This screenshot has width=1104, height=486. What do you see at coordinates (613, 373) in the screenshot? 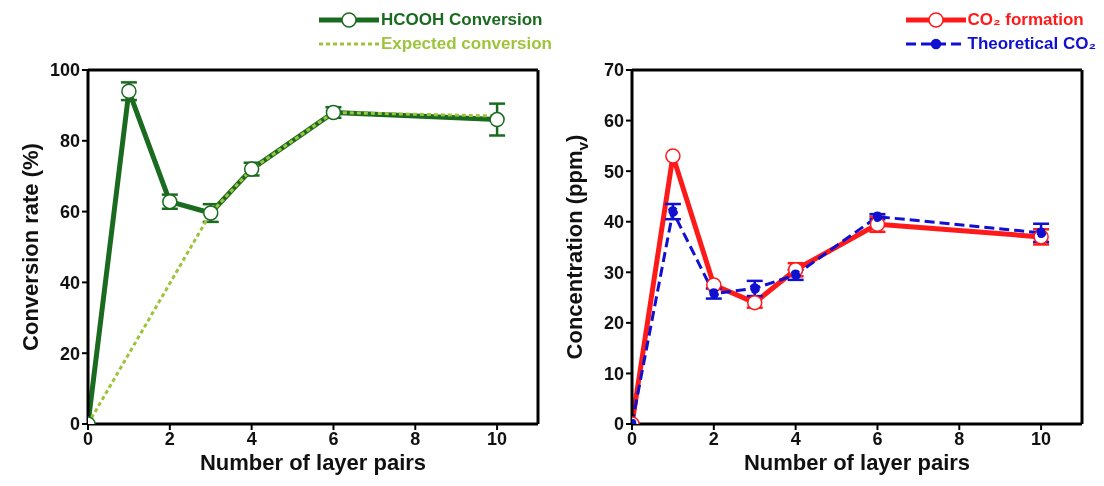
I see `y-tick-label: 10` at bounding box center [613, 373].